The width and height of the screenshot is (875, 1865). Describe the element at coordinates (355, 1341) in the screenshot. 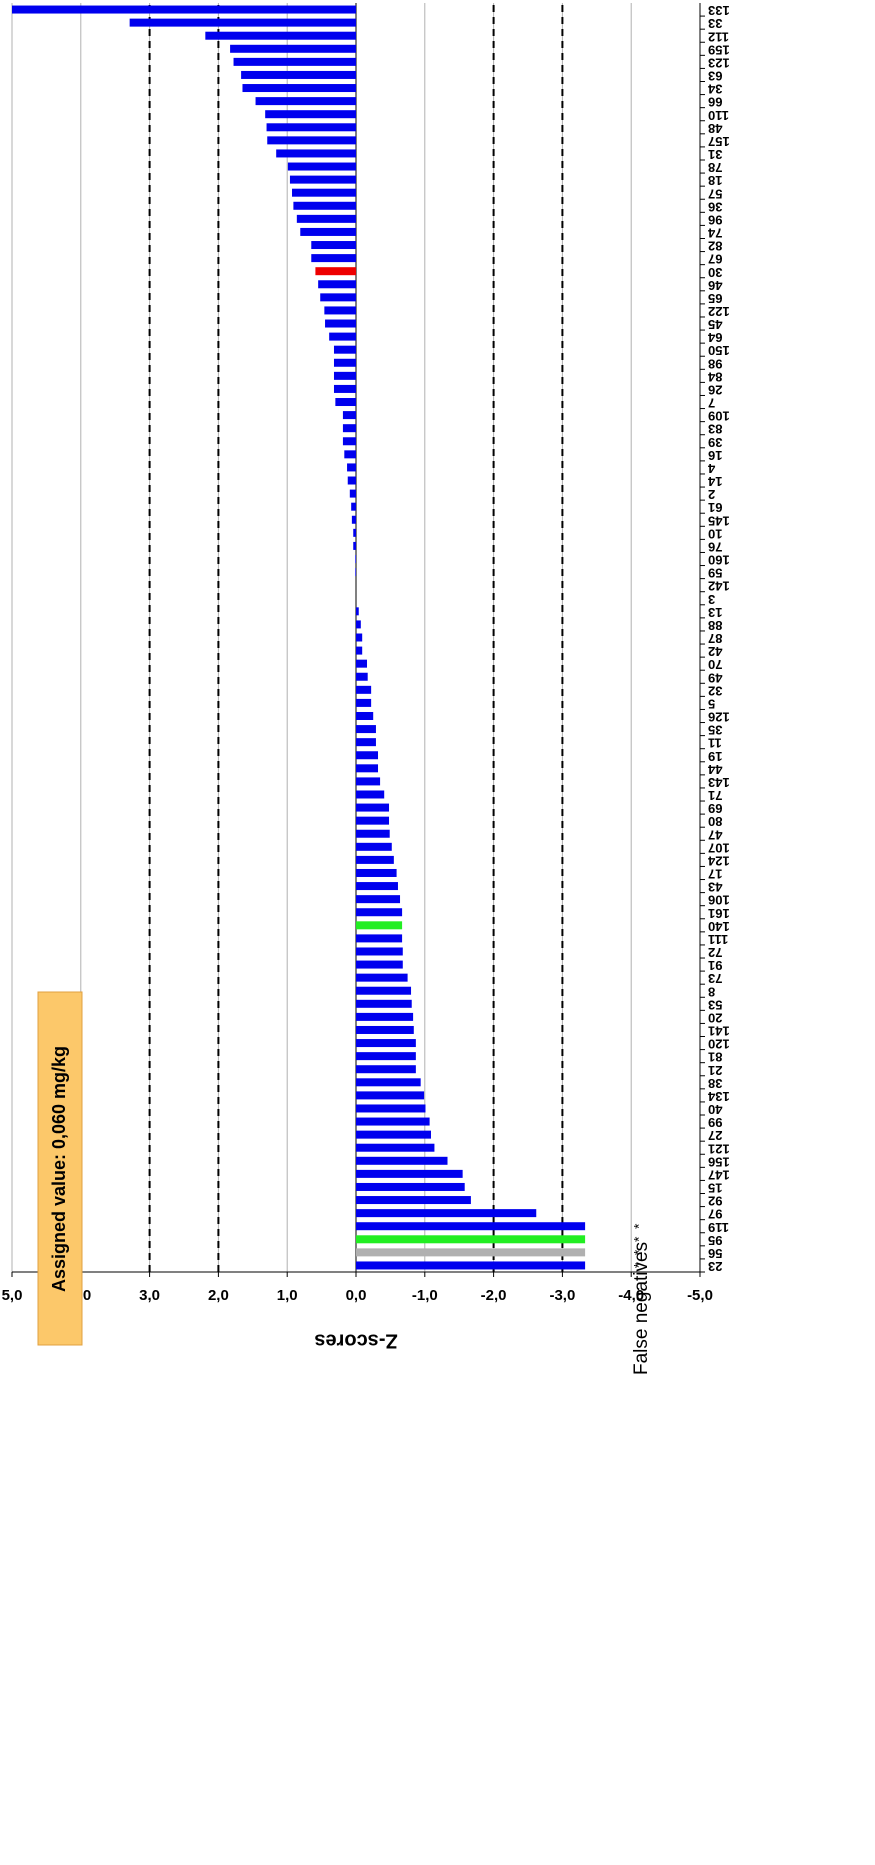

I see `axis-title: Z-scores` at that location.